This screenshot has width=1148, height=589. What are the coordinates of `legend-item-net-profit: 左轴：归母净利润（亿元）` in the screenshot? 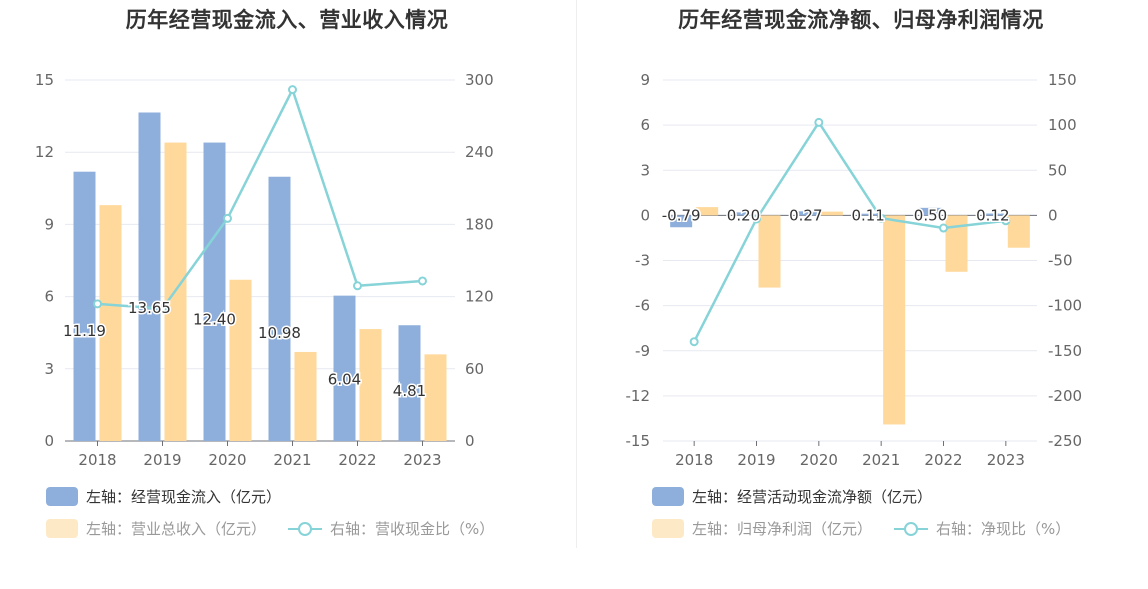 It's located at (762, 528).